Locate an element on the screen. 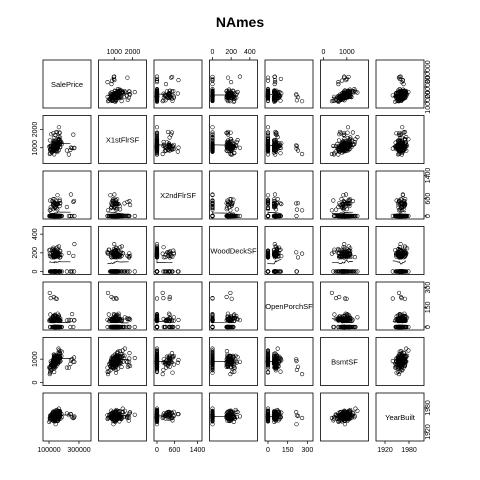 This screenshot has width=480, height=480. panel-SalePrice-vs-BsmtSF is located at coordinates (344, 84).